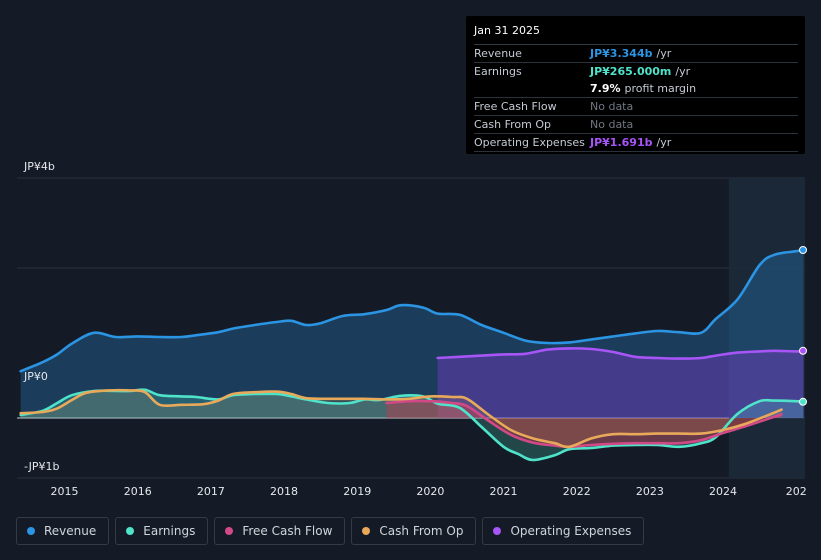  What do you see at coordinates (532, 89) in the screenshot?
I see `tooltip-label` at bounding box center [532, 89].